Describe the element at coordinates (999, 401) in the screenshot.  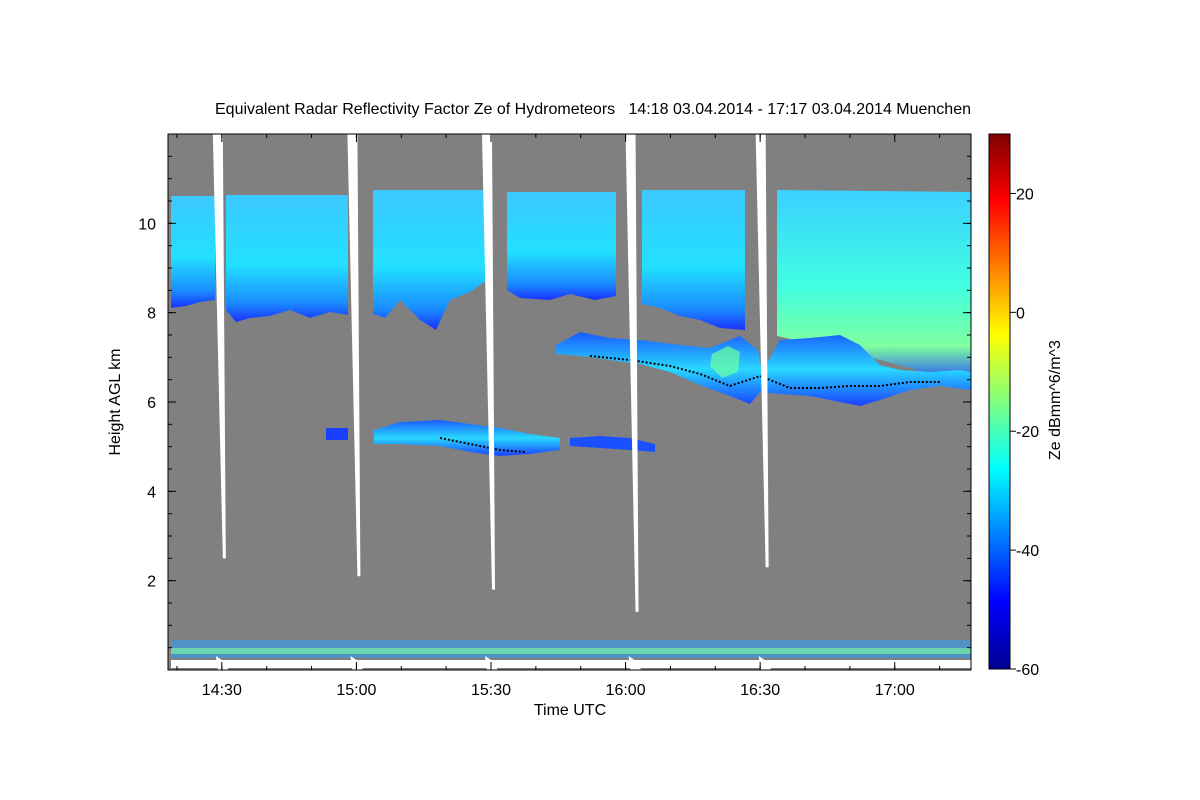
I see `colorbar-gradient` at that location.